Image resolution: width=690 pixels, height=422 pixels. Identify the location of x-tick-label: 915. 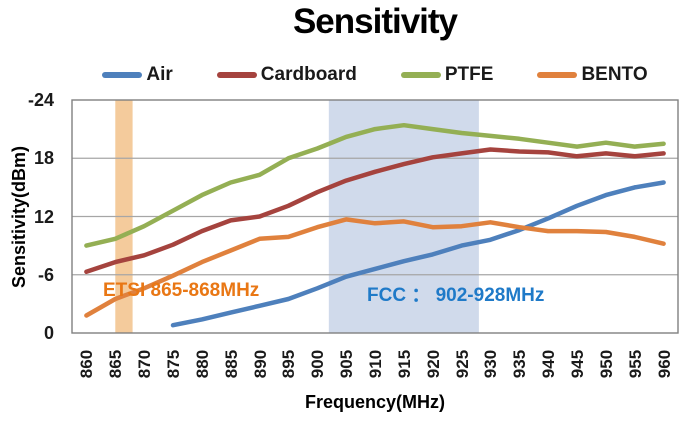
(404, 364).